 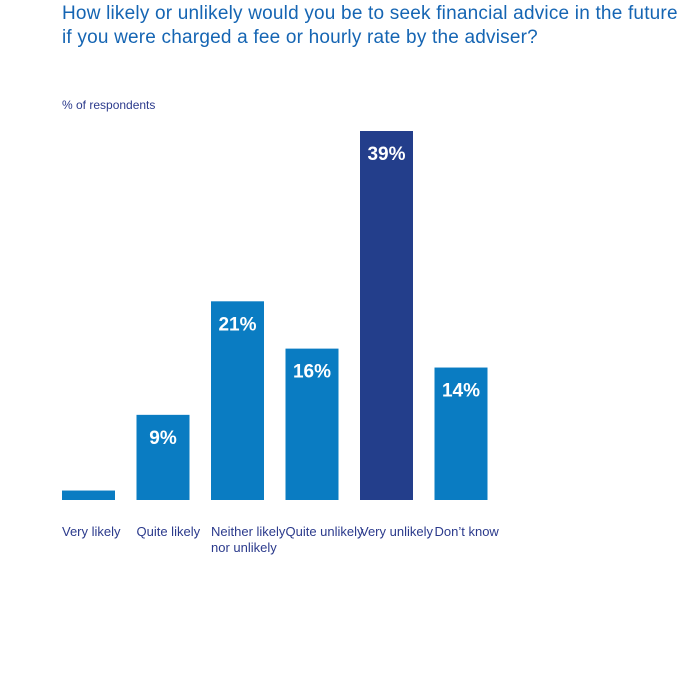 I want to click on bar-value-label-3: 16%, so click(x=312, y=372).